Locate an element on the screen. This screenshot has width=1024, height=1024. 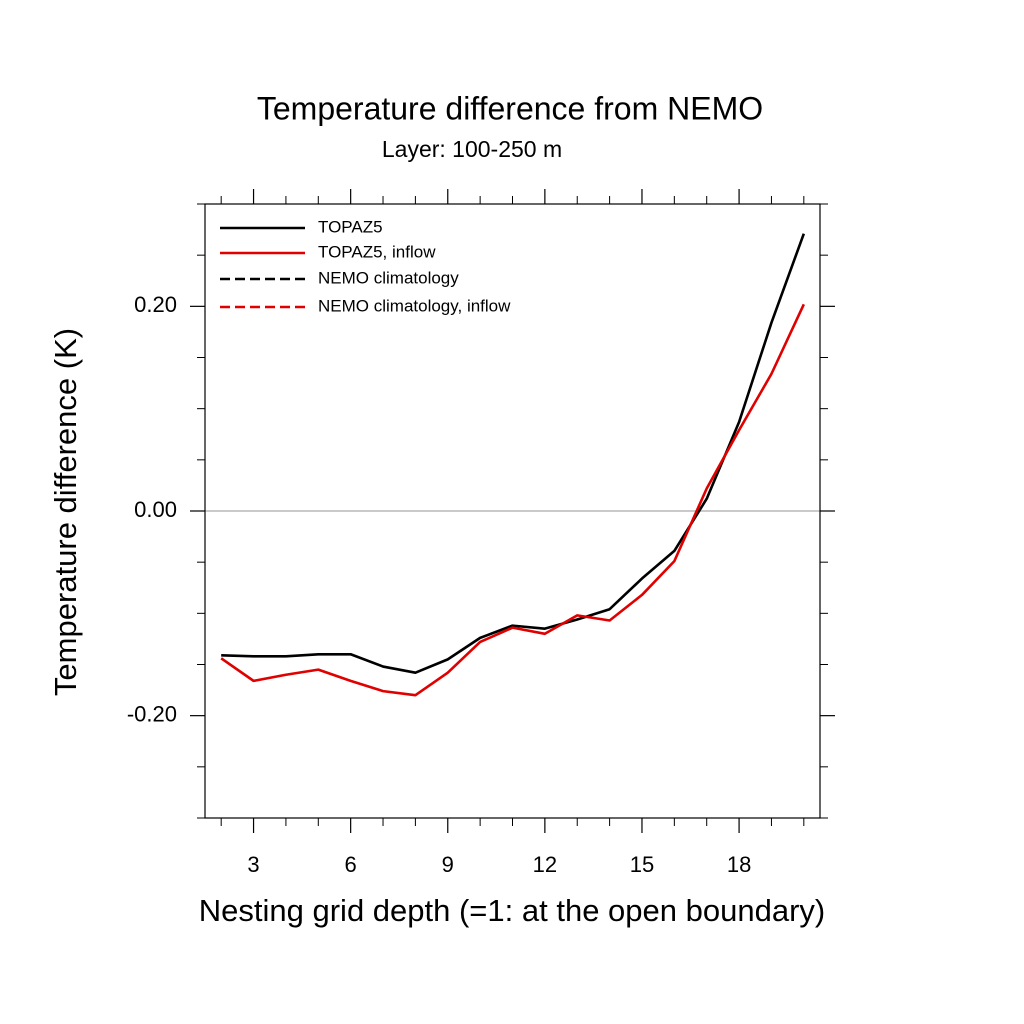
y-tick-label: 0.20 is located at coordinates (155, 304).